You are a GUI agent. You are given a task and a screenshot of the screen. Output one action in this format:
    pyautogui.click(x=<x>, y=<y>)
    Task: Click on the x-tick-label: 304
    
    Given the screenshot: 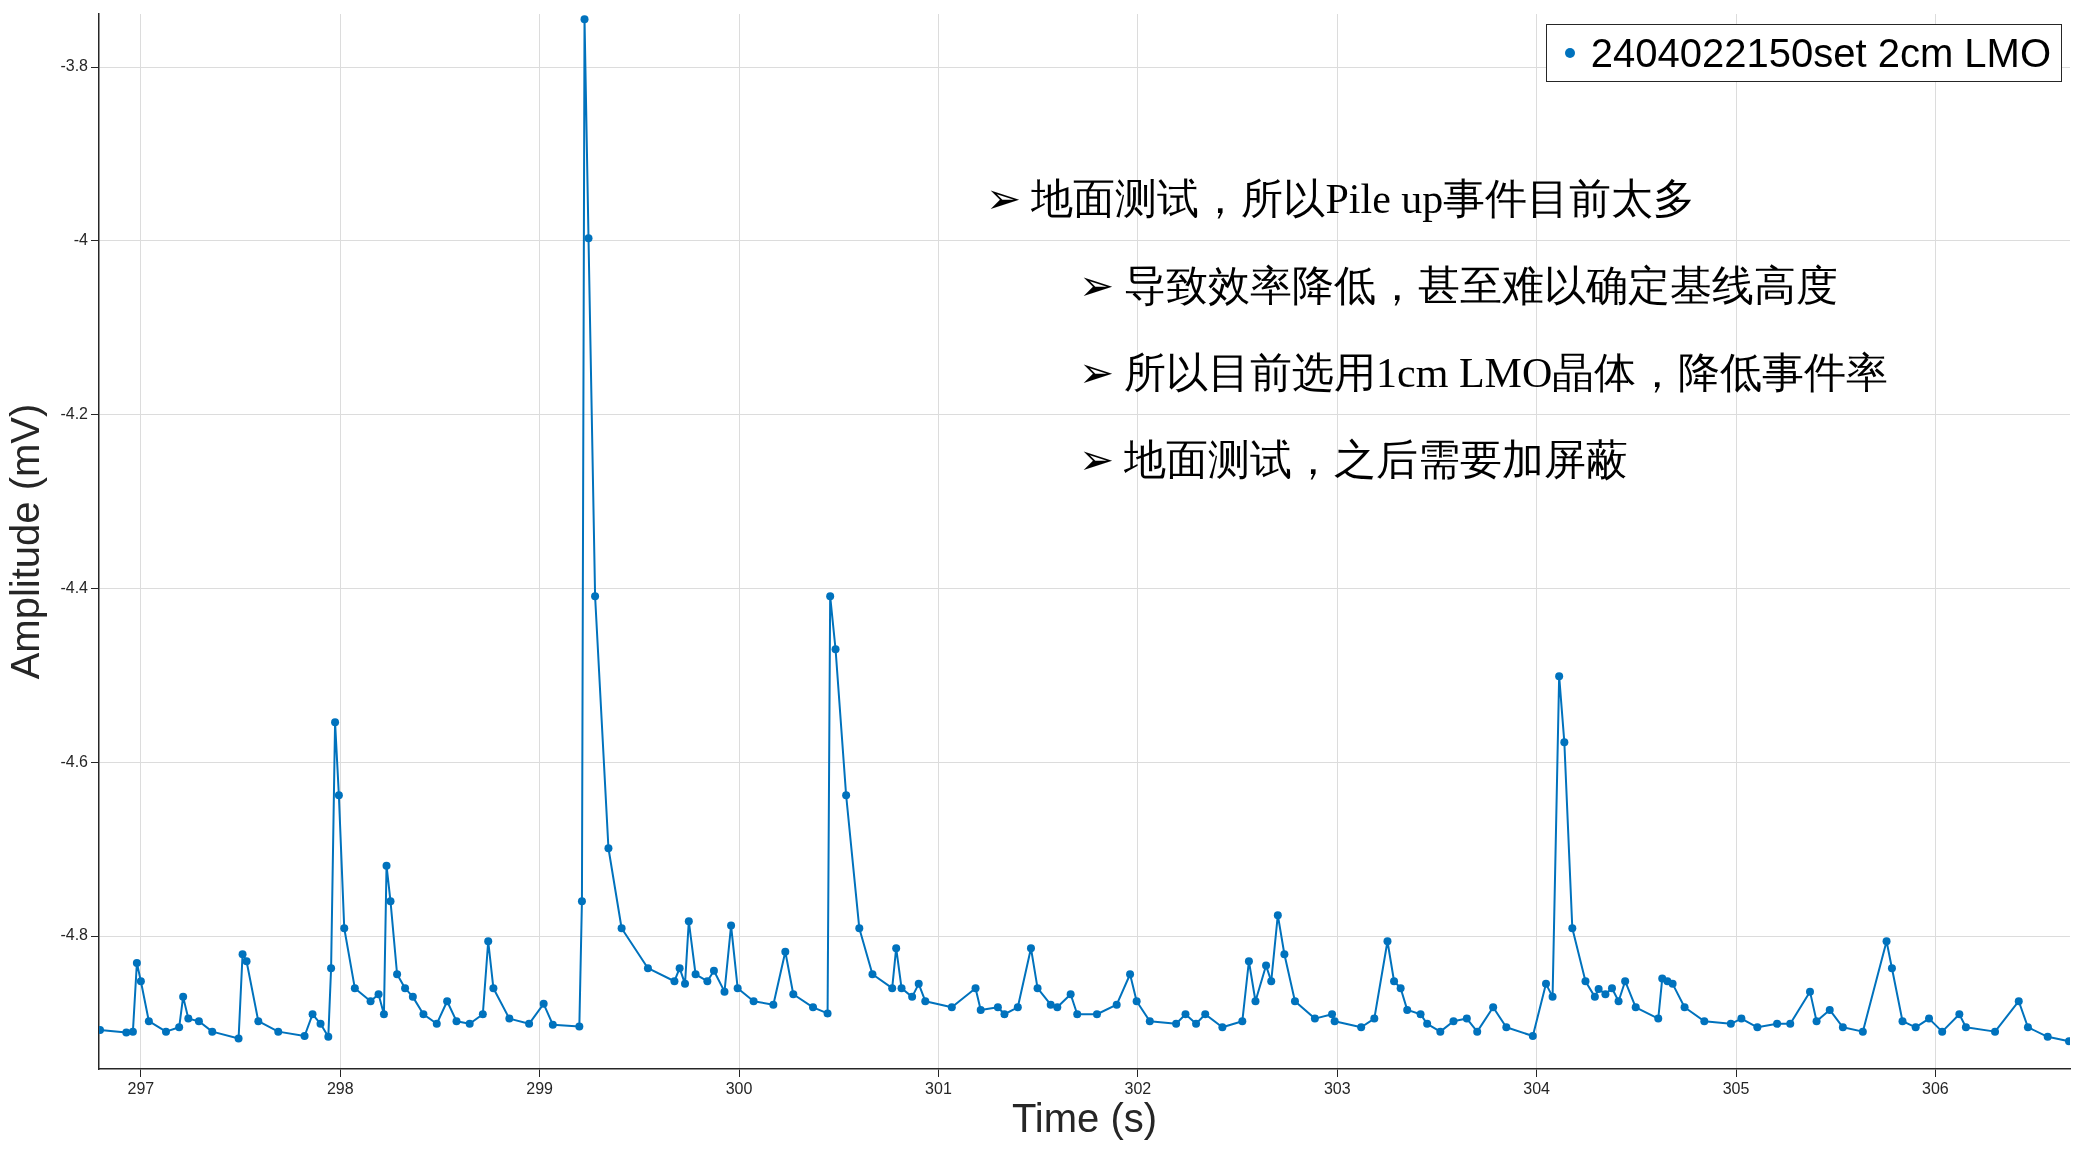 What is the action you would take?
    pyautogui.click(x=1537, y=1089)
    